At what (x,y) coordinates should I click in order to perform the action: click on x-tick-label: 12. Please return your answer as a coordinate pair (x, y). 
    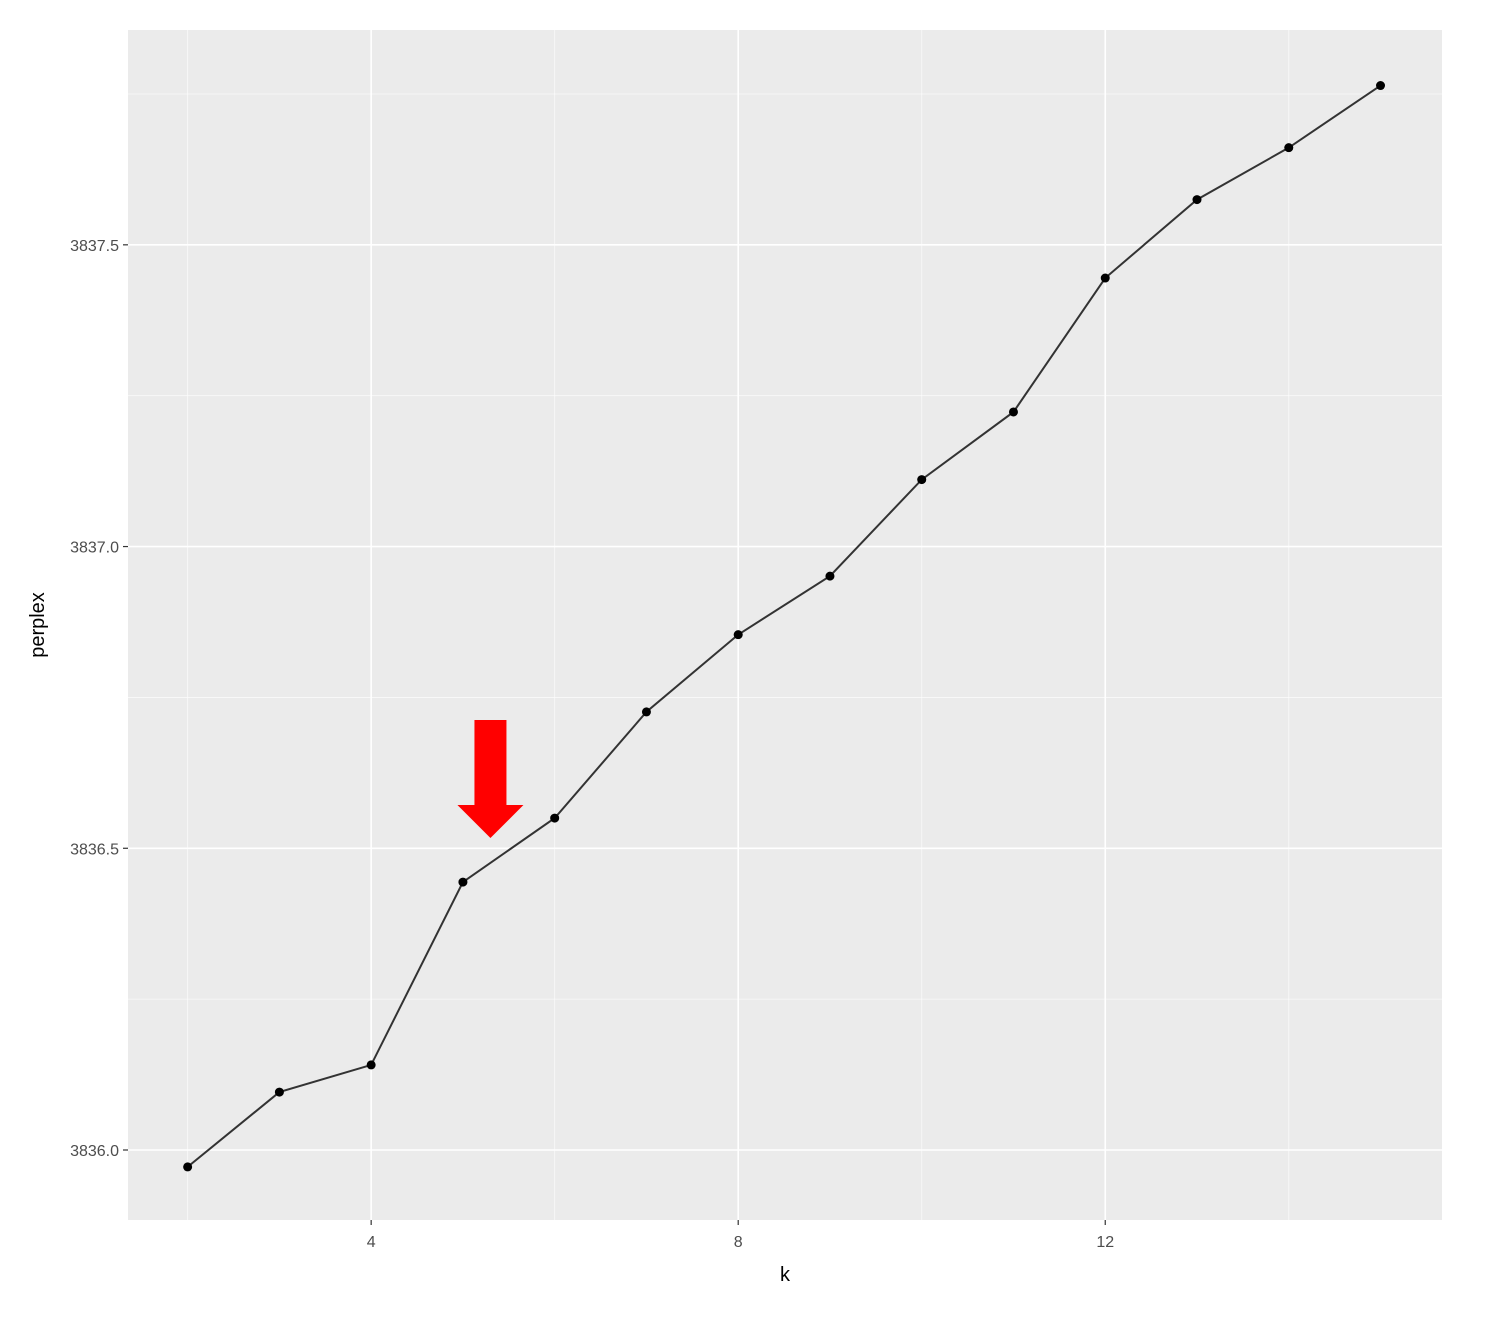
    Looking at the image, I should click on (1105, 1242).